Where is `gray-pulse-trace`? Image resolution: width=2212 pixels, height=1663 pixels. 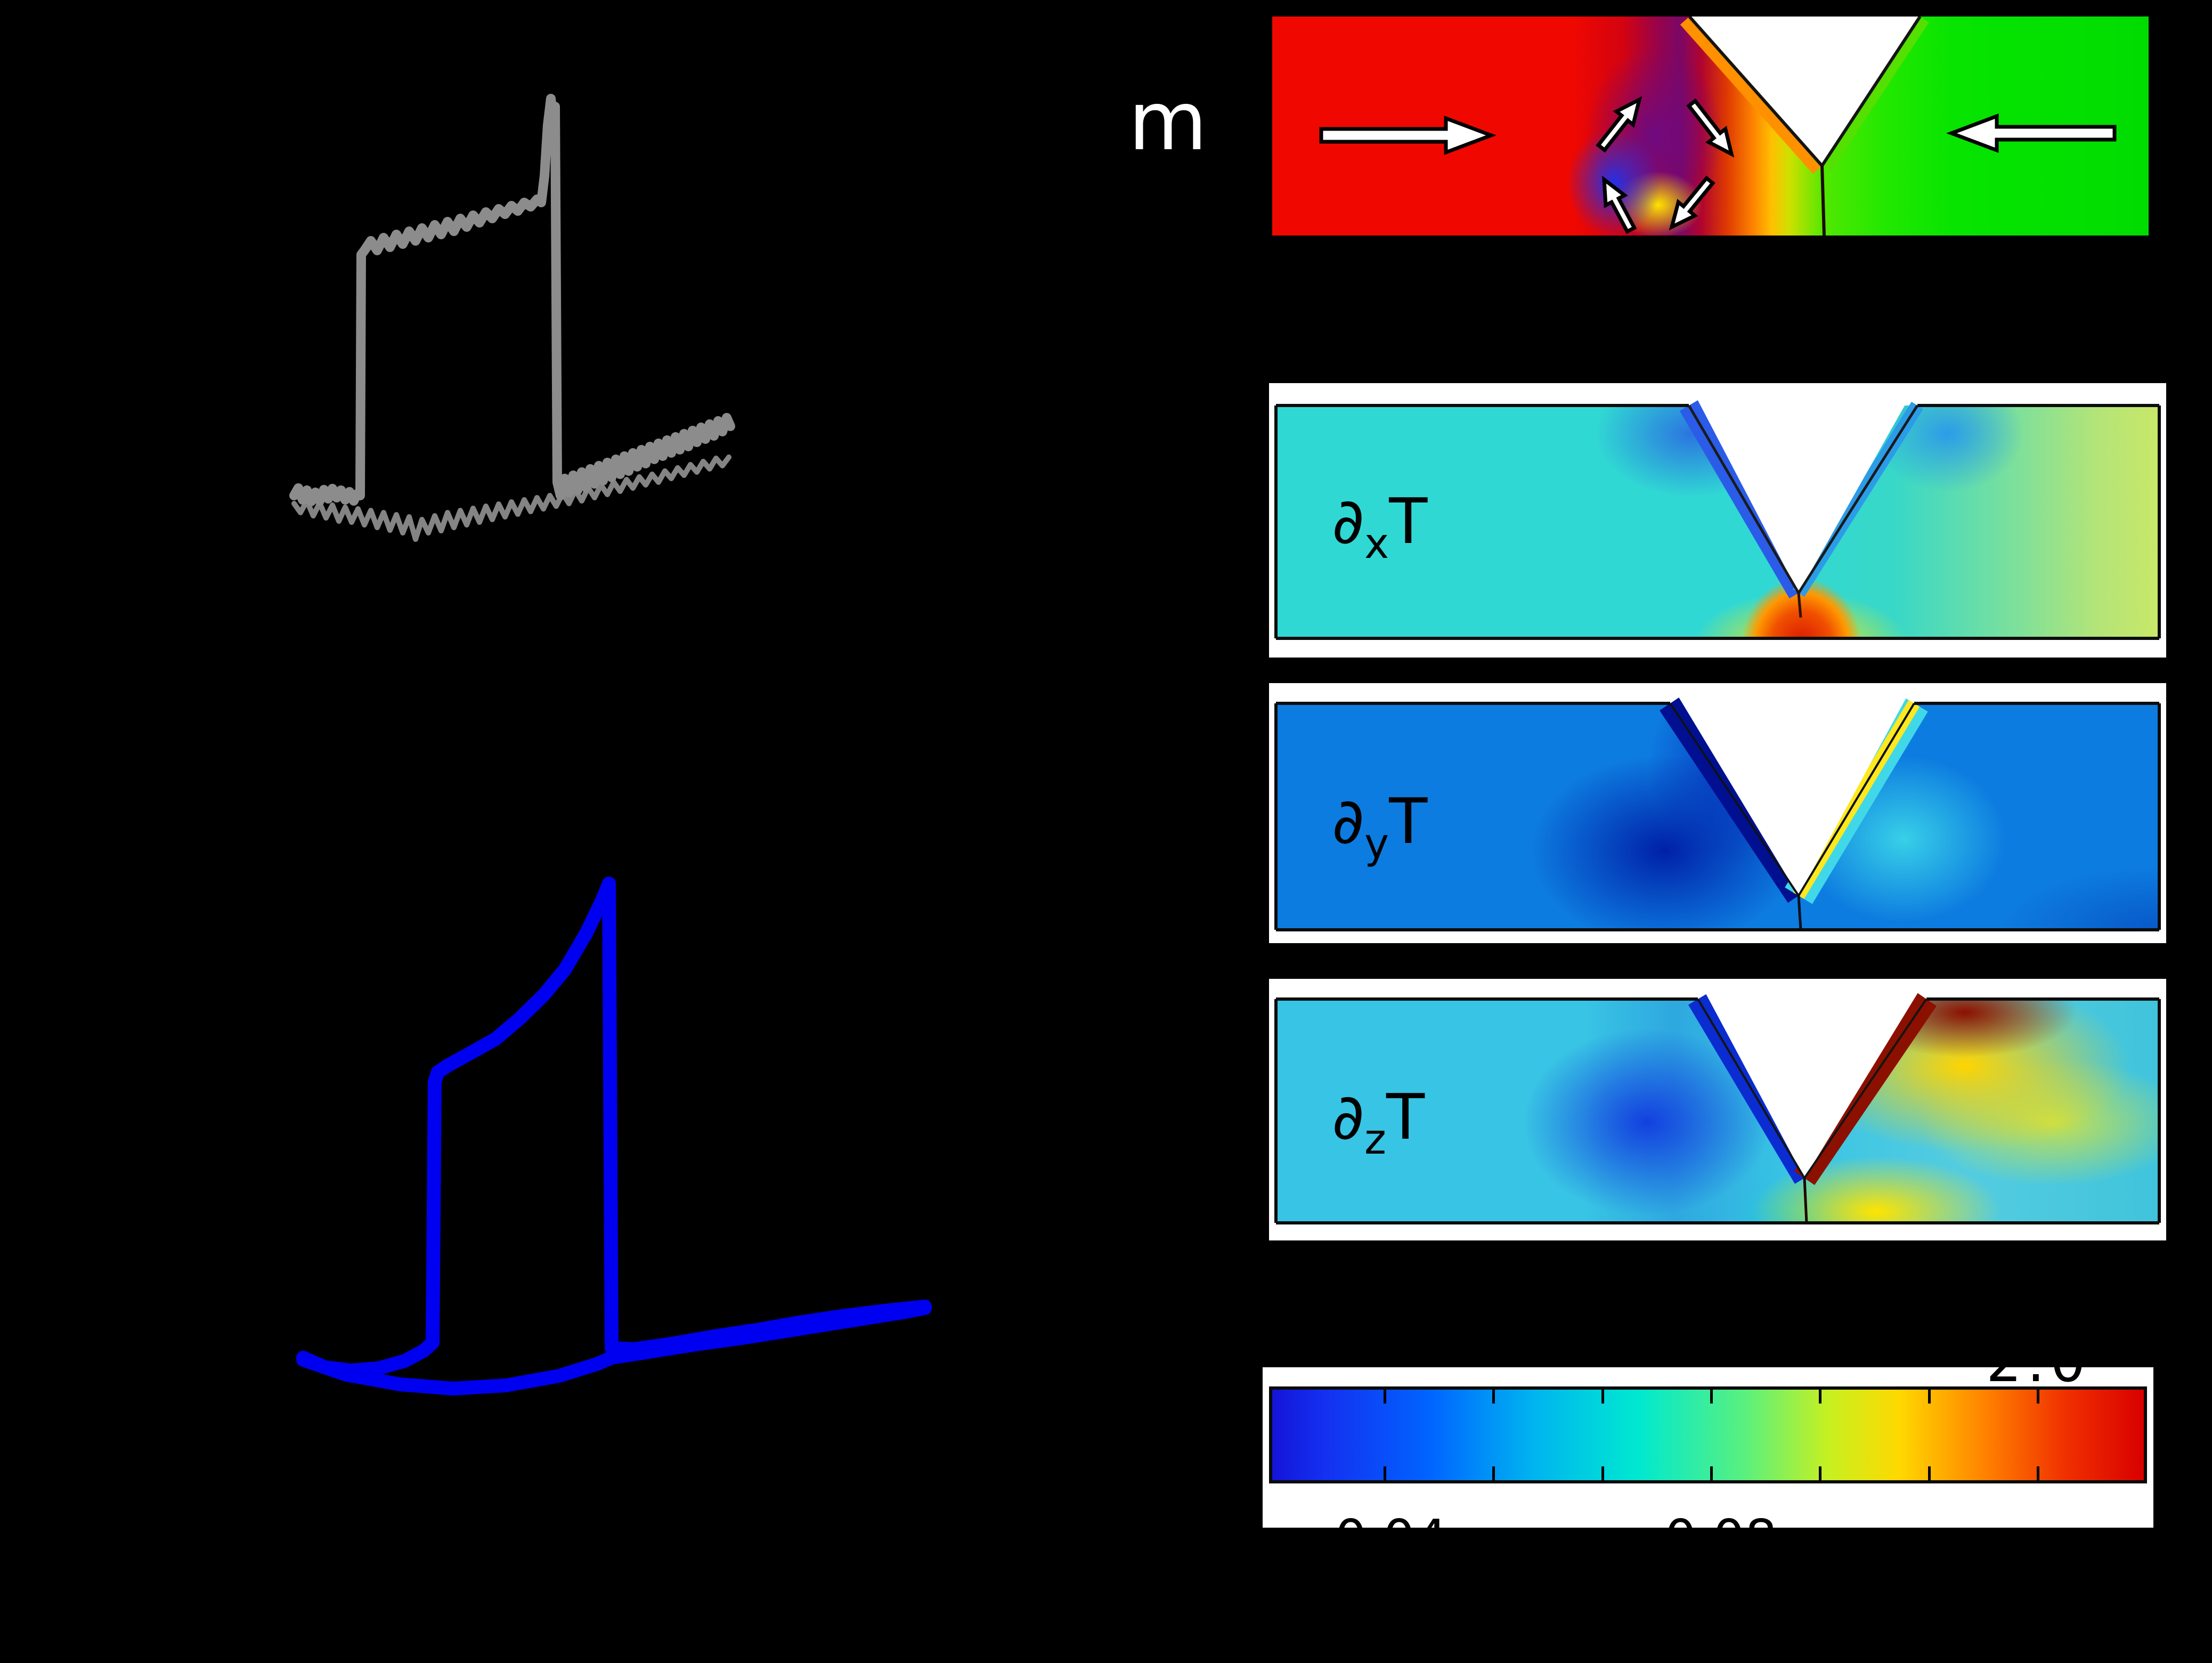 gray-pulse-trace is located at coordinates (512, 300).